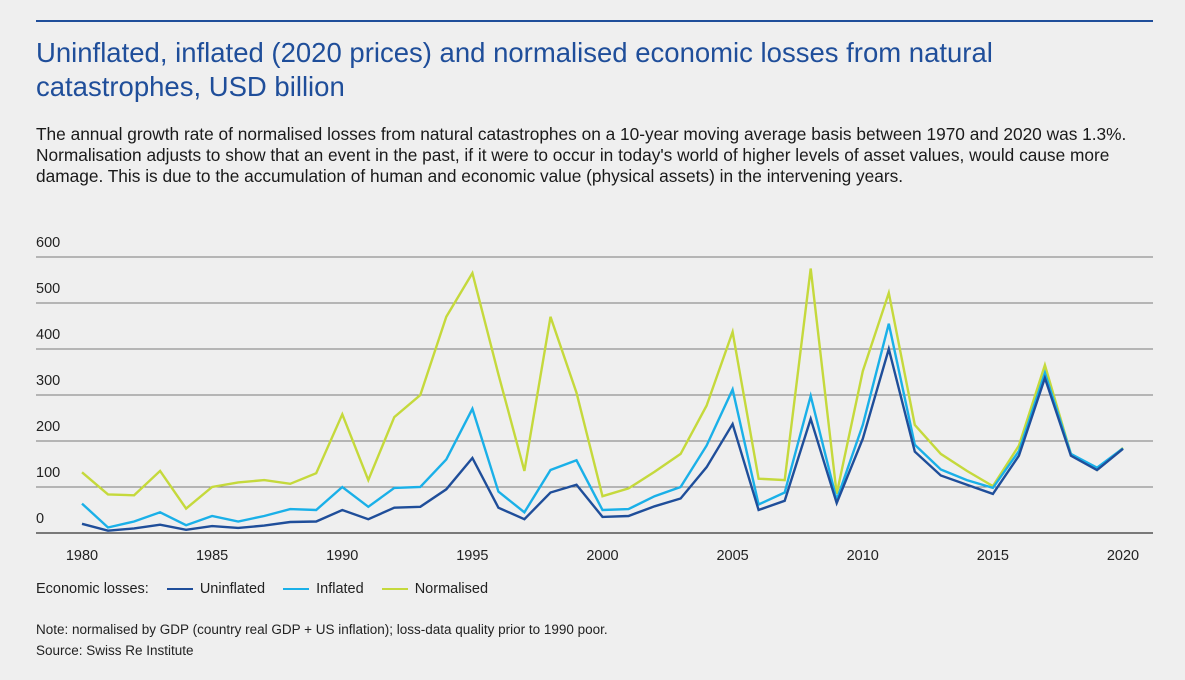 This screenshot has height=680, width=1185. I want to click on legend-swatch-inflated, so click(296, 589).